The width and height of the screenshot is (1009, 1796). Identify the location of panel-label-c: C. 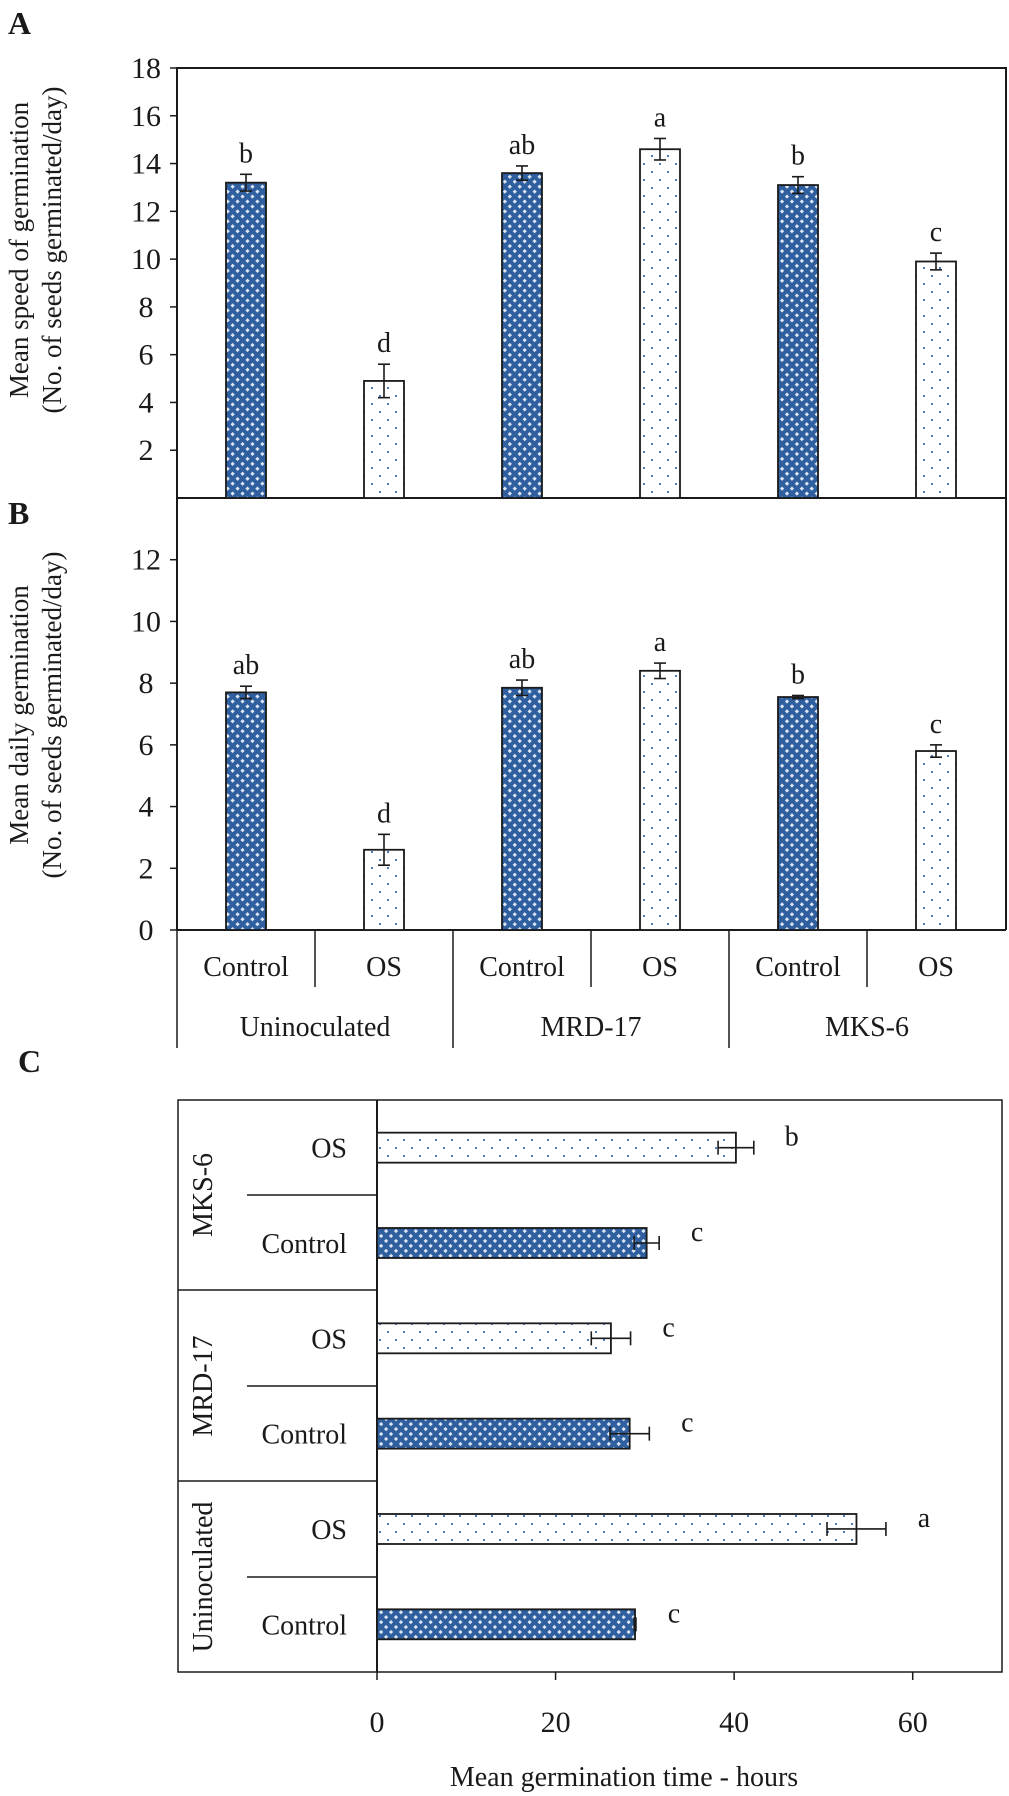
(29, 1061).